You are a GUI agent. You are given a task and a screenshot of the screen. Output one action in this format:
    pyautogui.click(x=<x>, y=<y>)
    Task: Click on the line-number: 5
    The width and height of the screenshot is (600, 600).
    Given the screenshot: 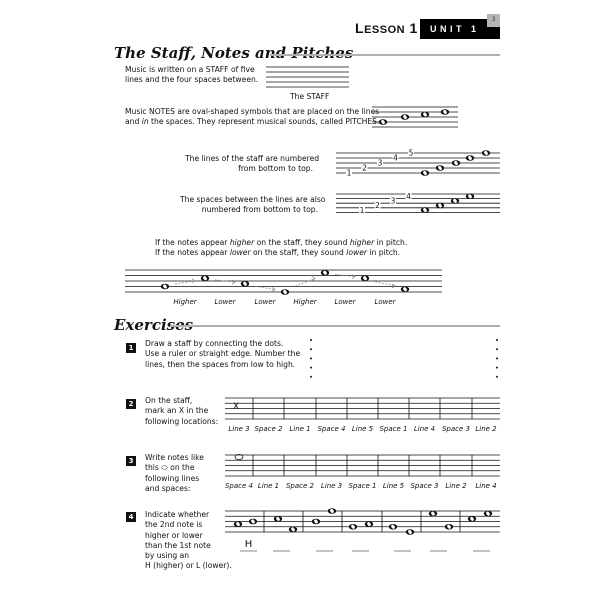 What is the action you would take?
    pyautogui.click(x=411, y=153)
    